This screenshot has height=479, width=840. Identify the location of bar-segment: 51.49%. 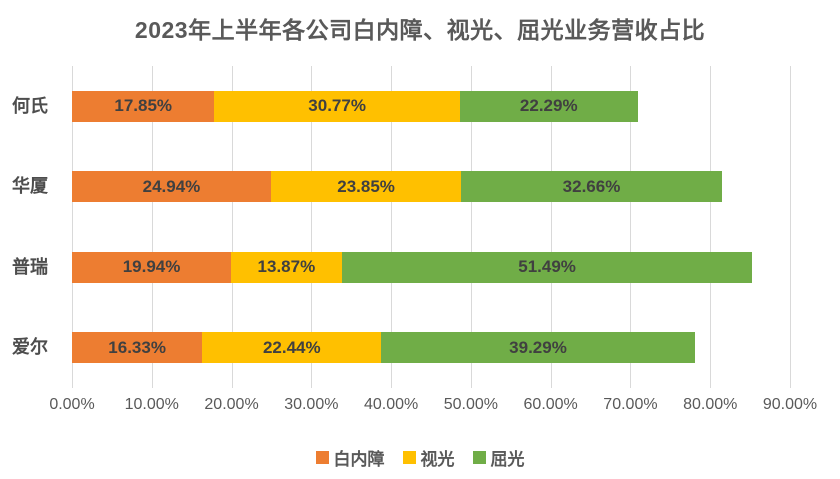
(547, 267).